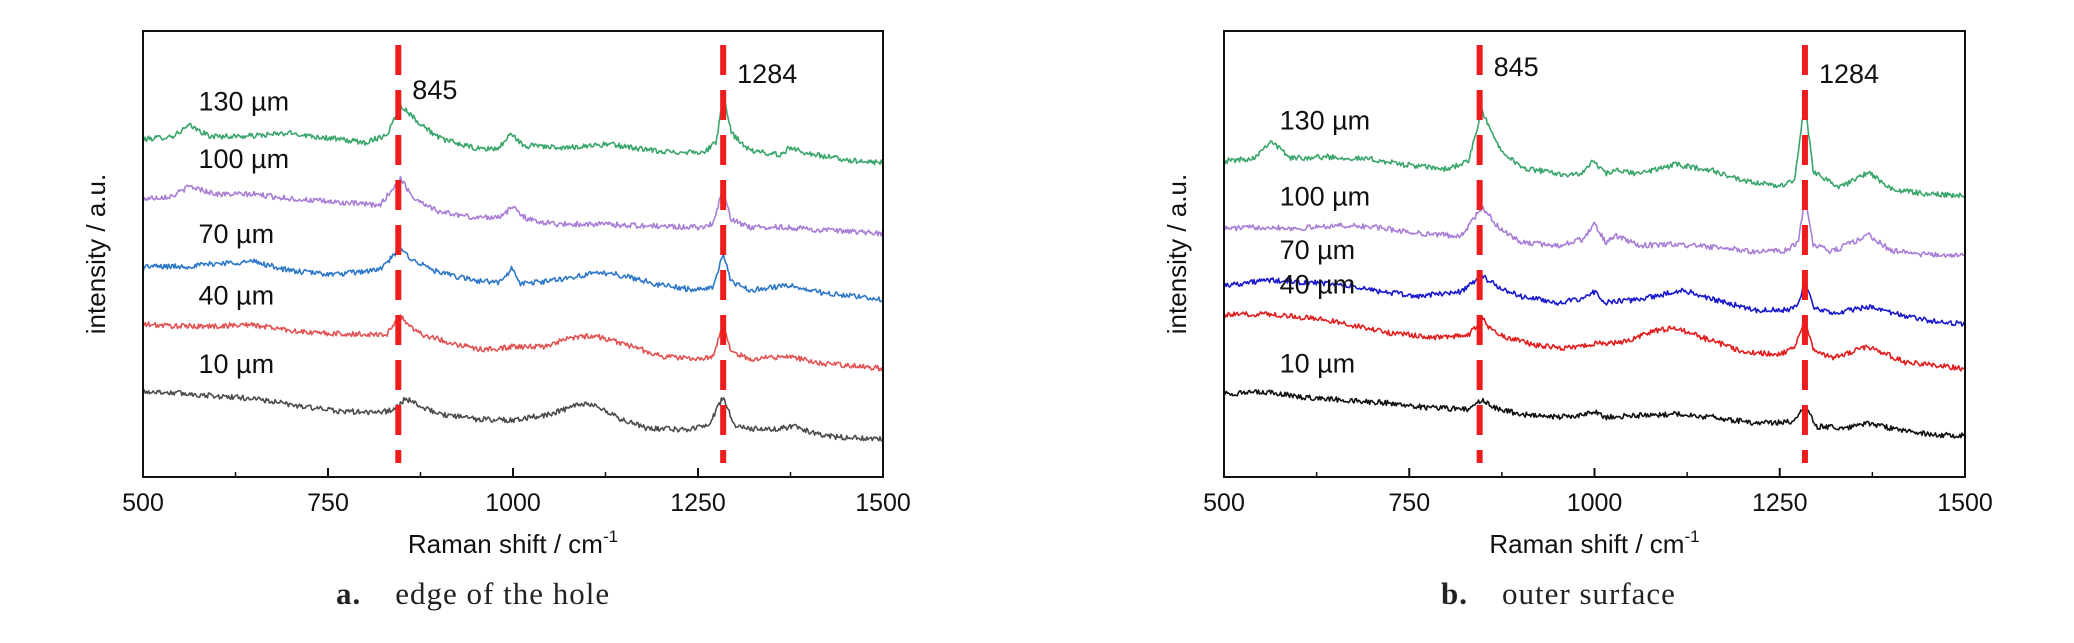  What do you see at coordinates (503, 593) in the screenshot?
I see `panel-a-caption-text: edge of the hole` at bounding box center [503, 593].